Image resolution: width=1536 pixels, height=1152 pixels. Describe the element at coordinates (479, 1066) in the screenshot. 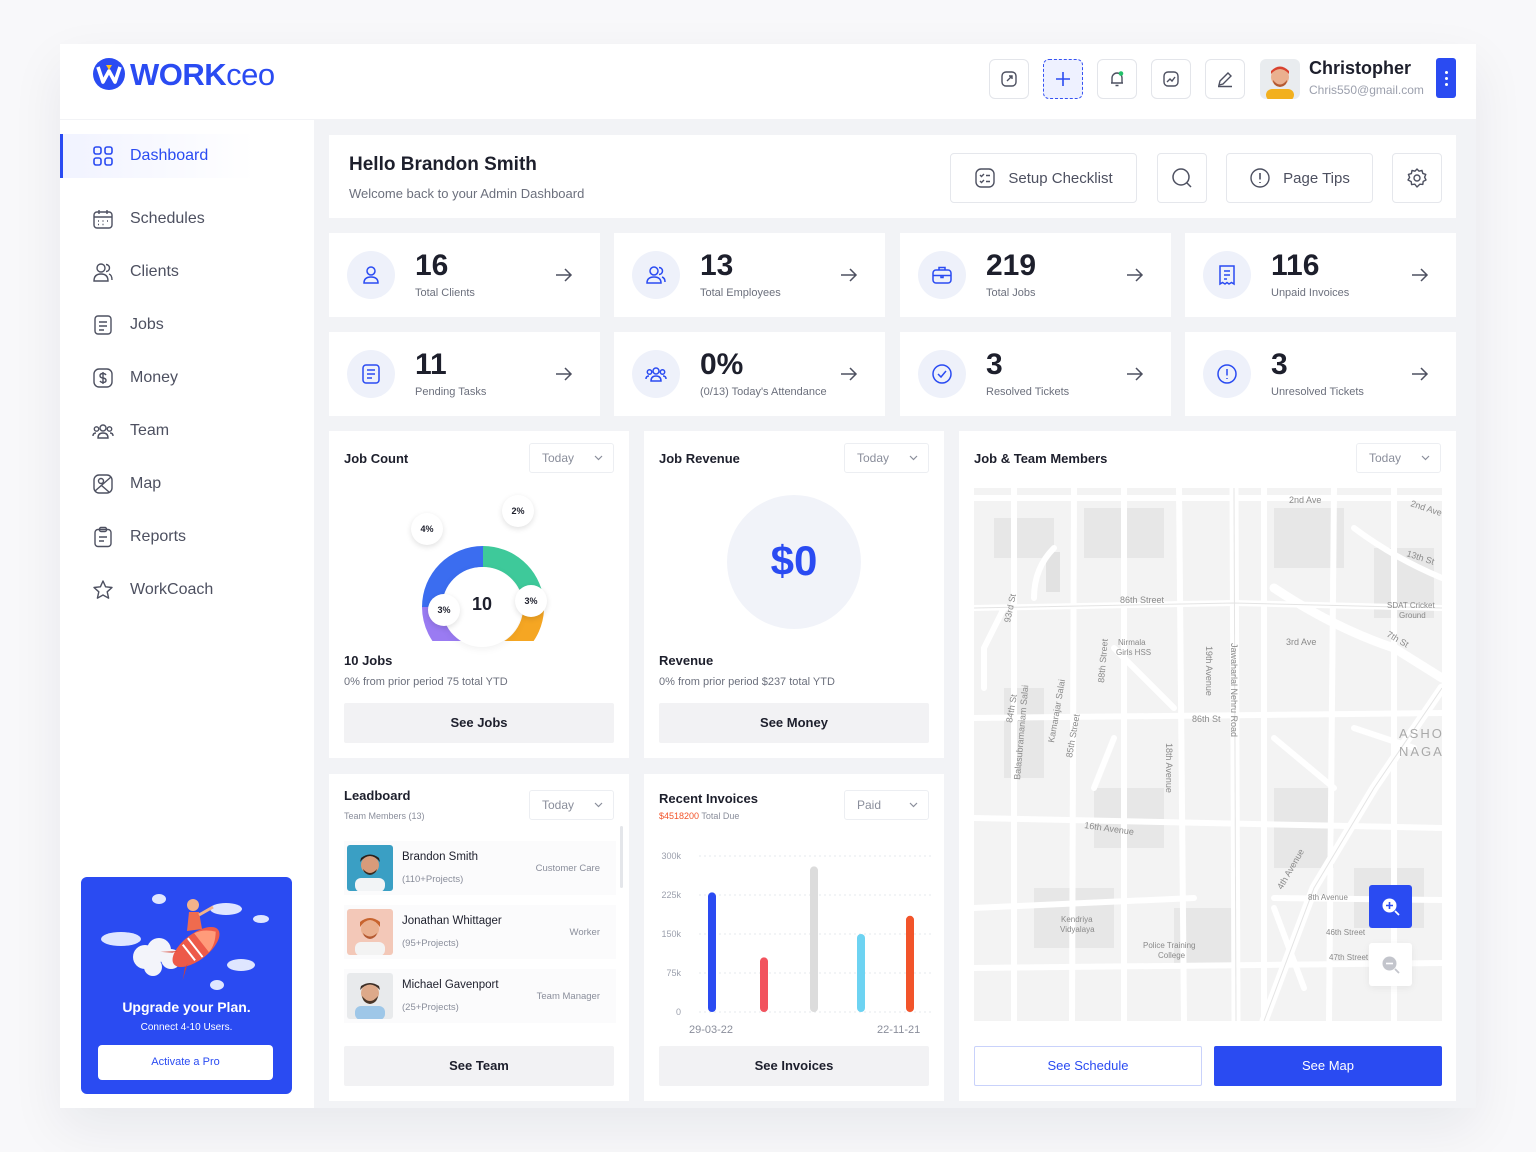

I see `see-team-button: See Team` at that location.